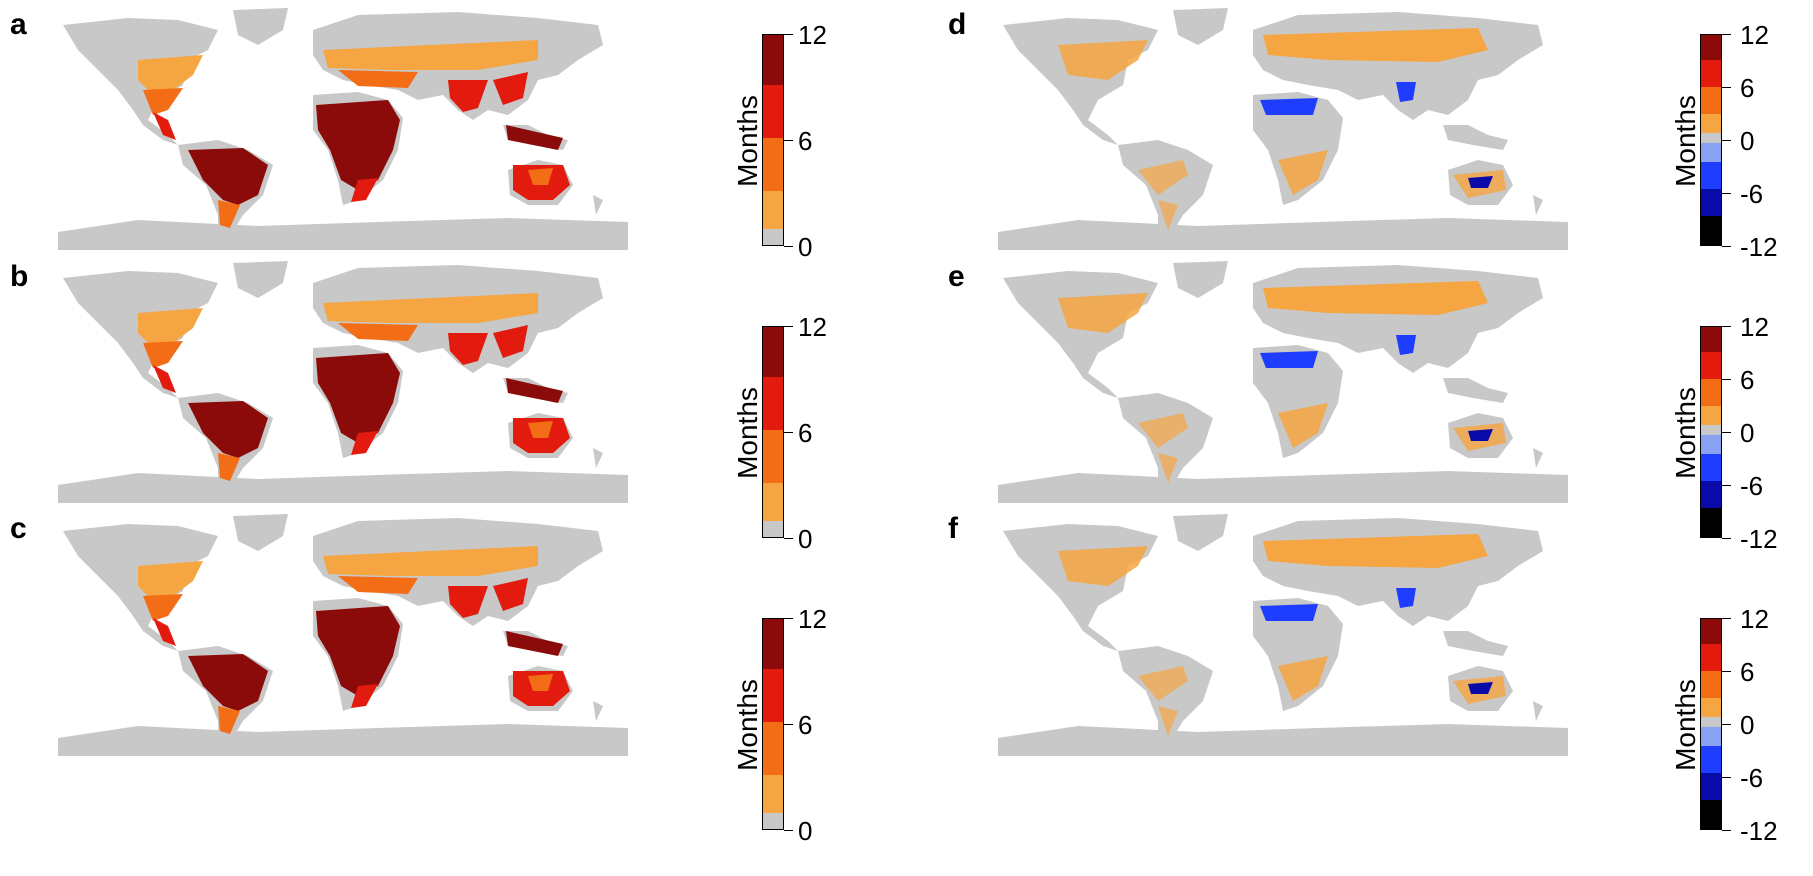 Image resolution: width=1813 pixels, height=876 pixels. I want to click on legend-title-b: Months, so click(747, 433).